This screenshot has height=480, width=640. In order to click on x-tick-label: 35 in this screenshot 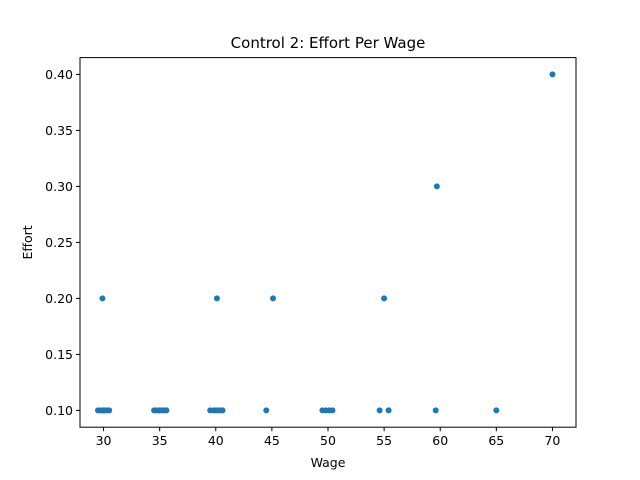, I will do `click(160, 440)`.